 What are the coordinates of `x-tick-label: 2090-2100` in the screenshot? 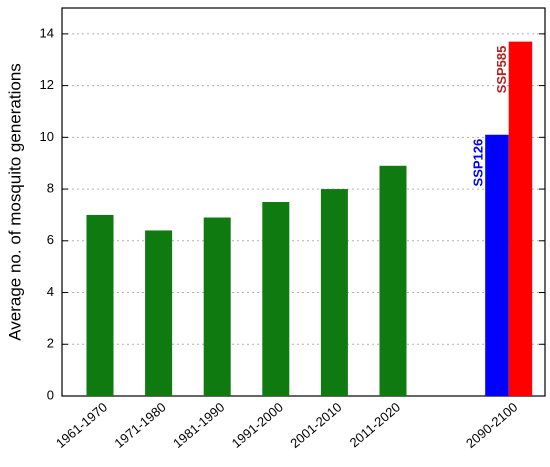 It's located at (491, 424).